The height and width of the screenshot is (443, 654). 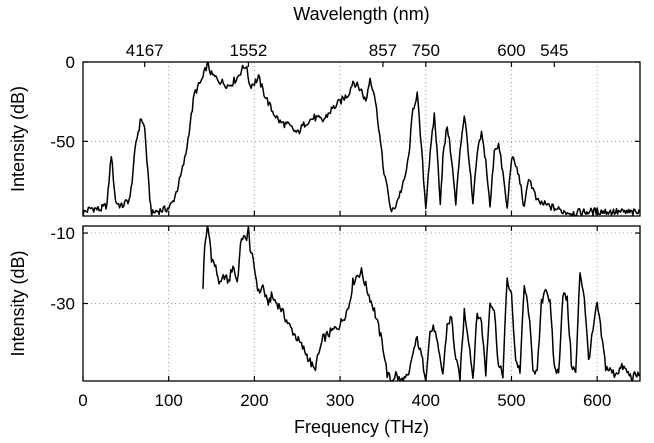 I want to click on bottom-y-tick-label: -10, so click(x=62, y=233).